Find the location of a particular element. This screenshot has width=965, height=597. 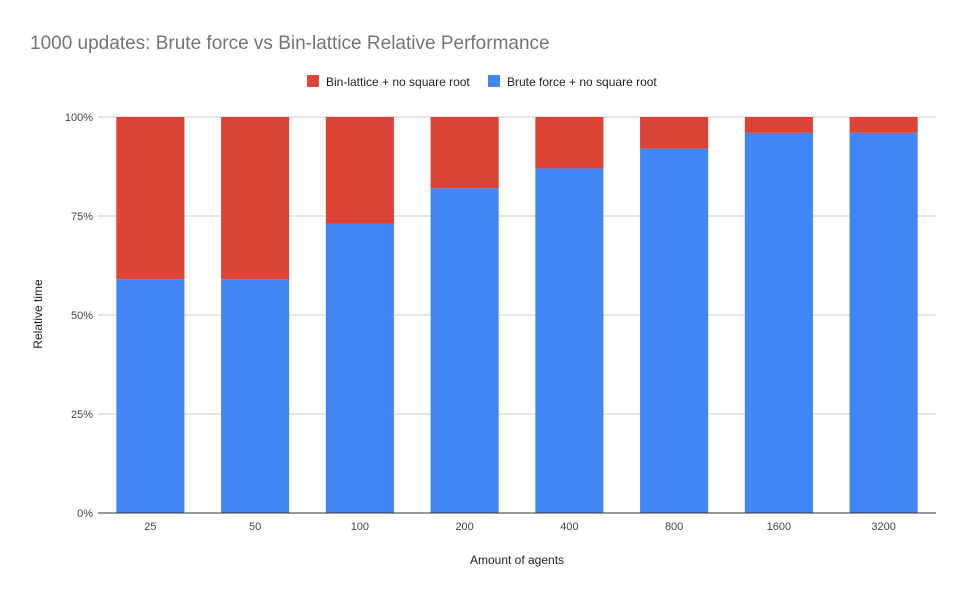

x-tick-label: 3200 is located at coordinates (883, 527).